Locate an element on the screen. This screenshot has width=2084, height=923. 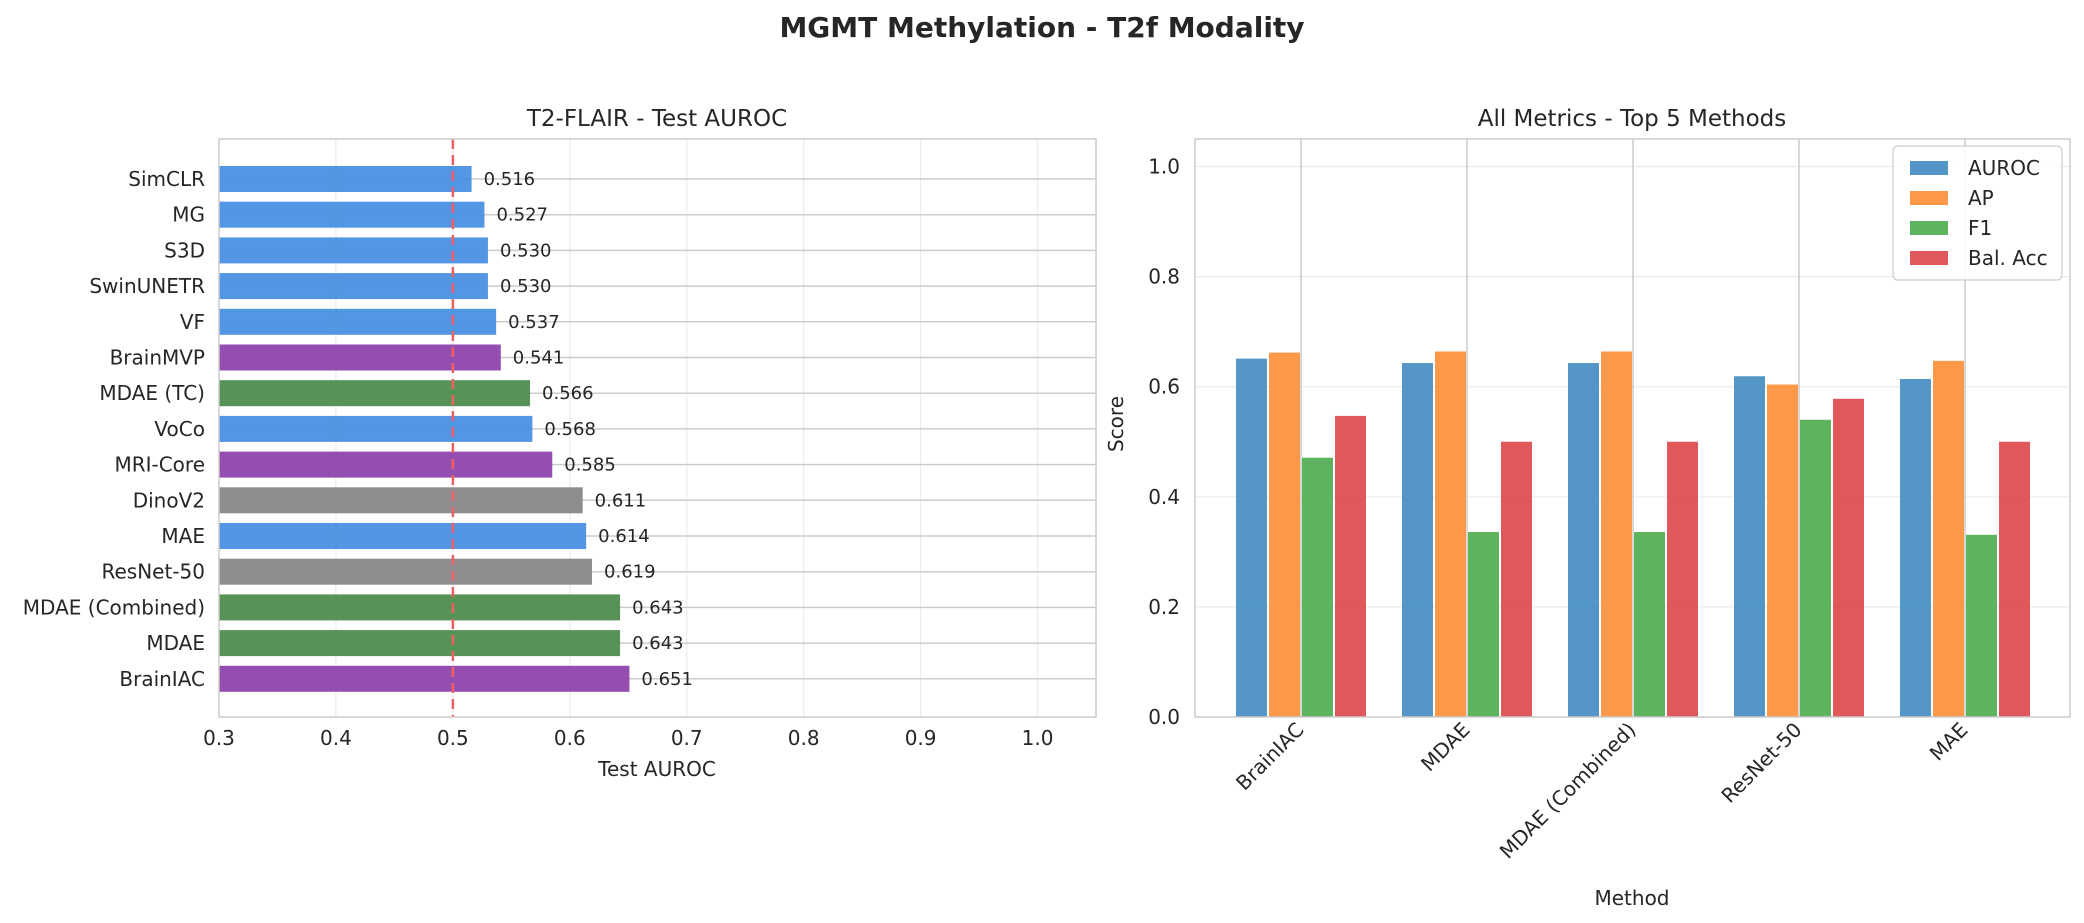
right-y-tick-labels: 0.0 0.2 0.4 0.6 0.8 1.0 is located at coordinates (1164, 442).